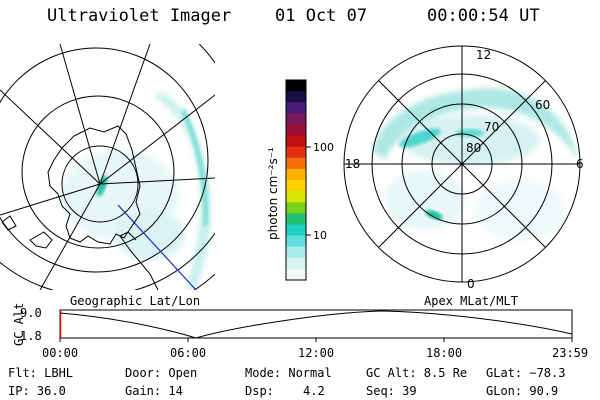 The width and height of the screenshot is (600, 400). I want to click on lat-label-70: 70, so click(491, 127).